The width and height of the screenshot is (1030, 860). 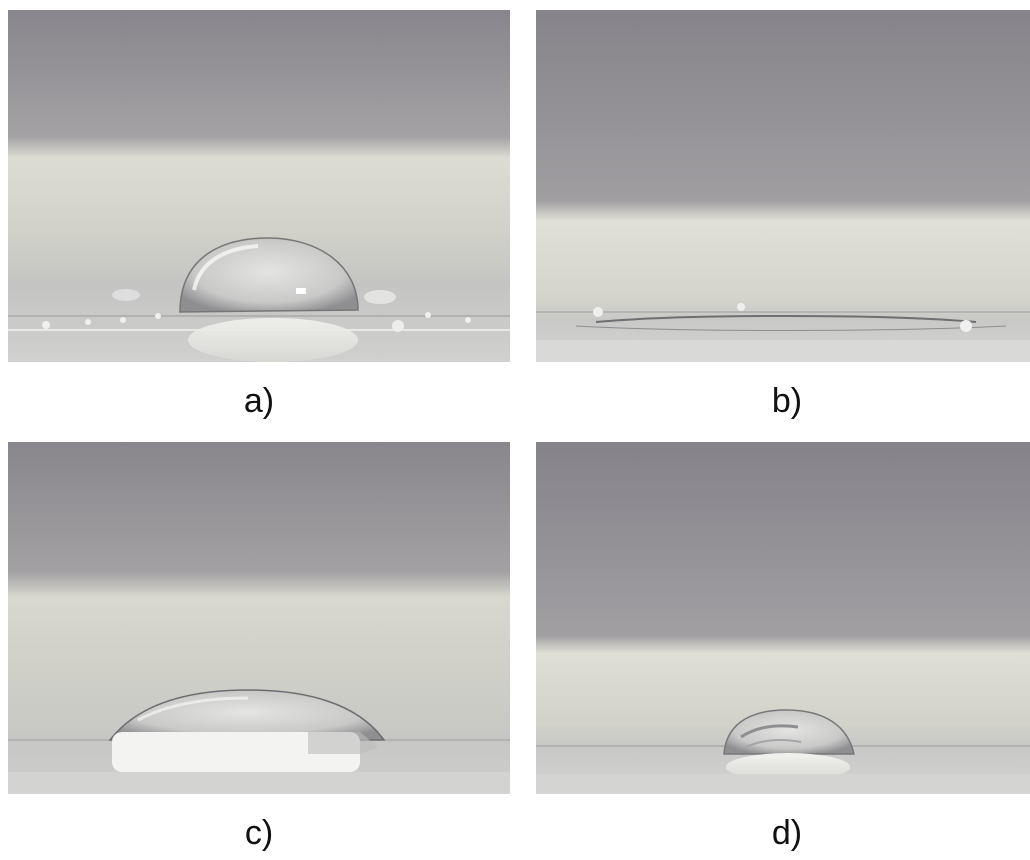 I want to click on caption-c: c), so click(x=259, y=833).